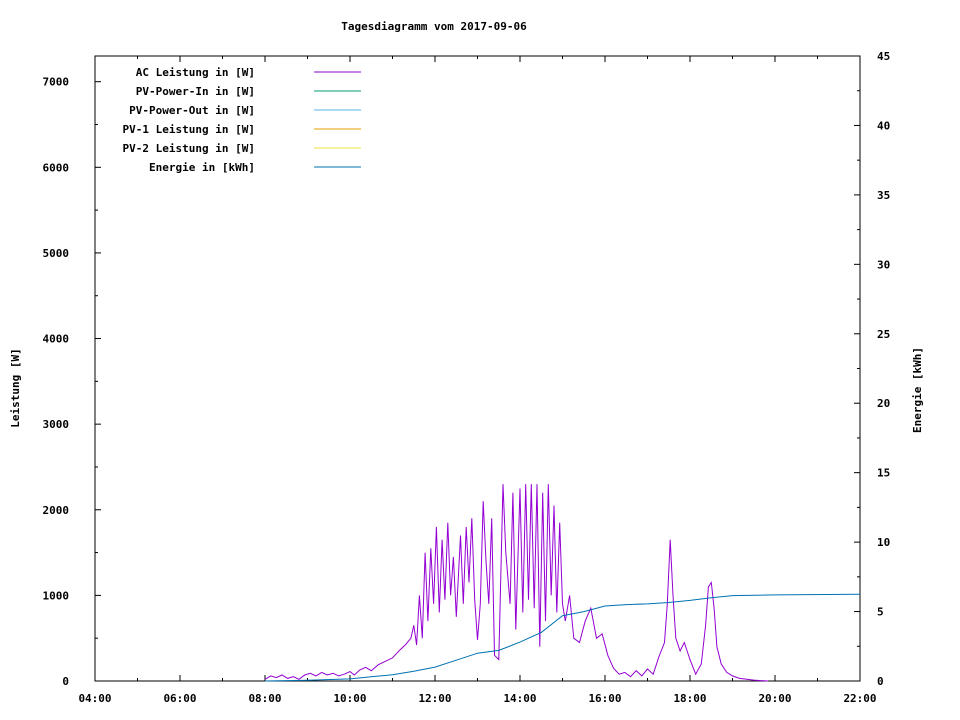 This screenshot has height=720, width=960. I want to click on y2-axis-label: Energie [kWh], so click(917, 390).